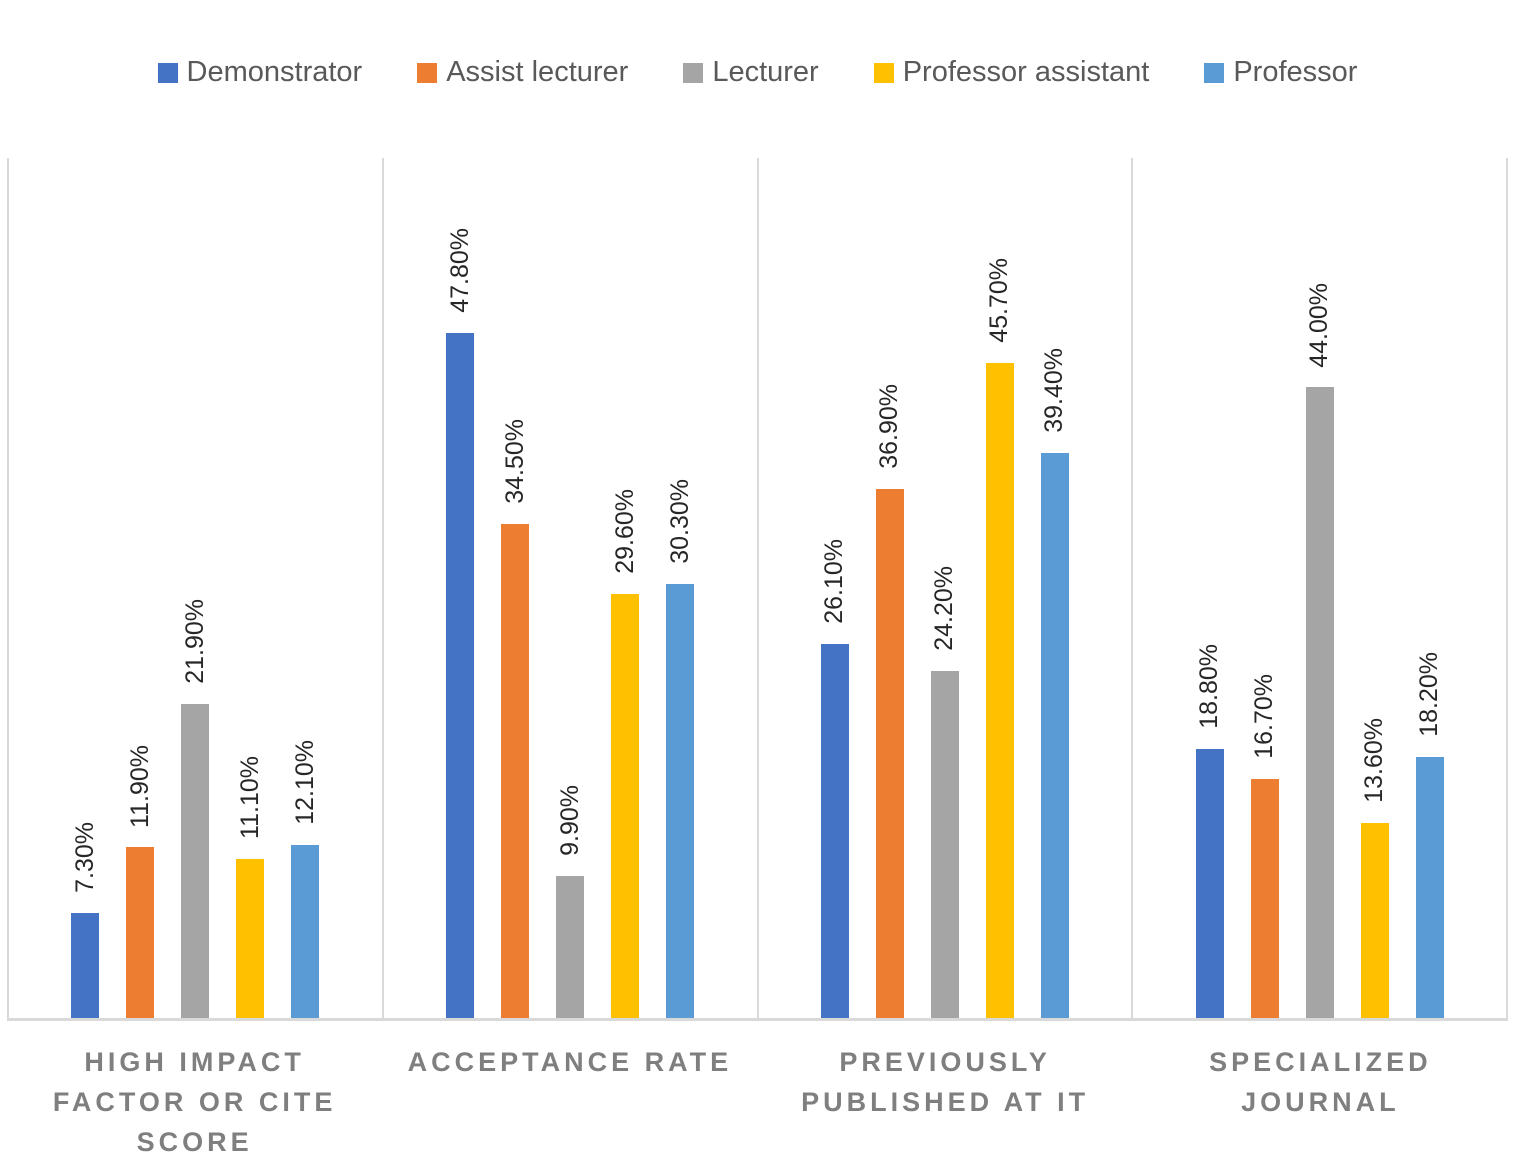 This screenshot has height=1163, width=1515. What do you see at coordinates (889, 427) in the screenshot?
I see `data-label: 36.90%` at bounding box center [889, 427].